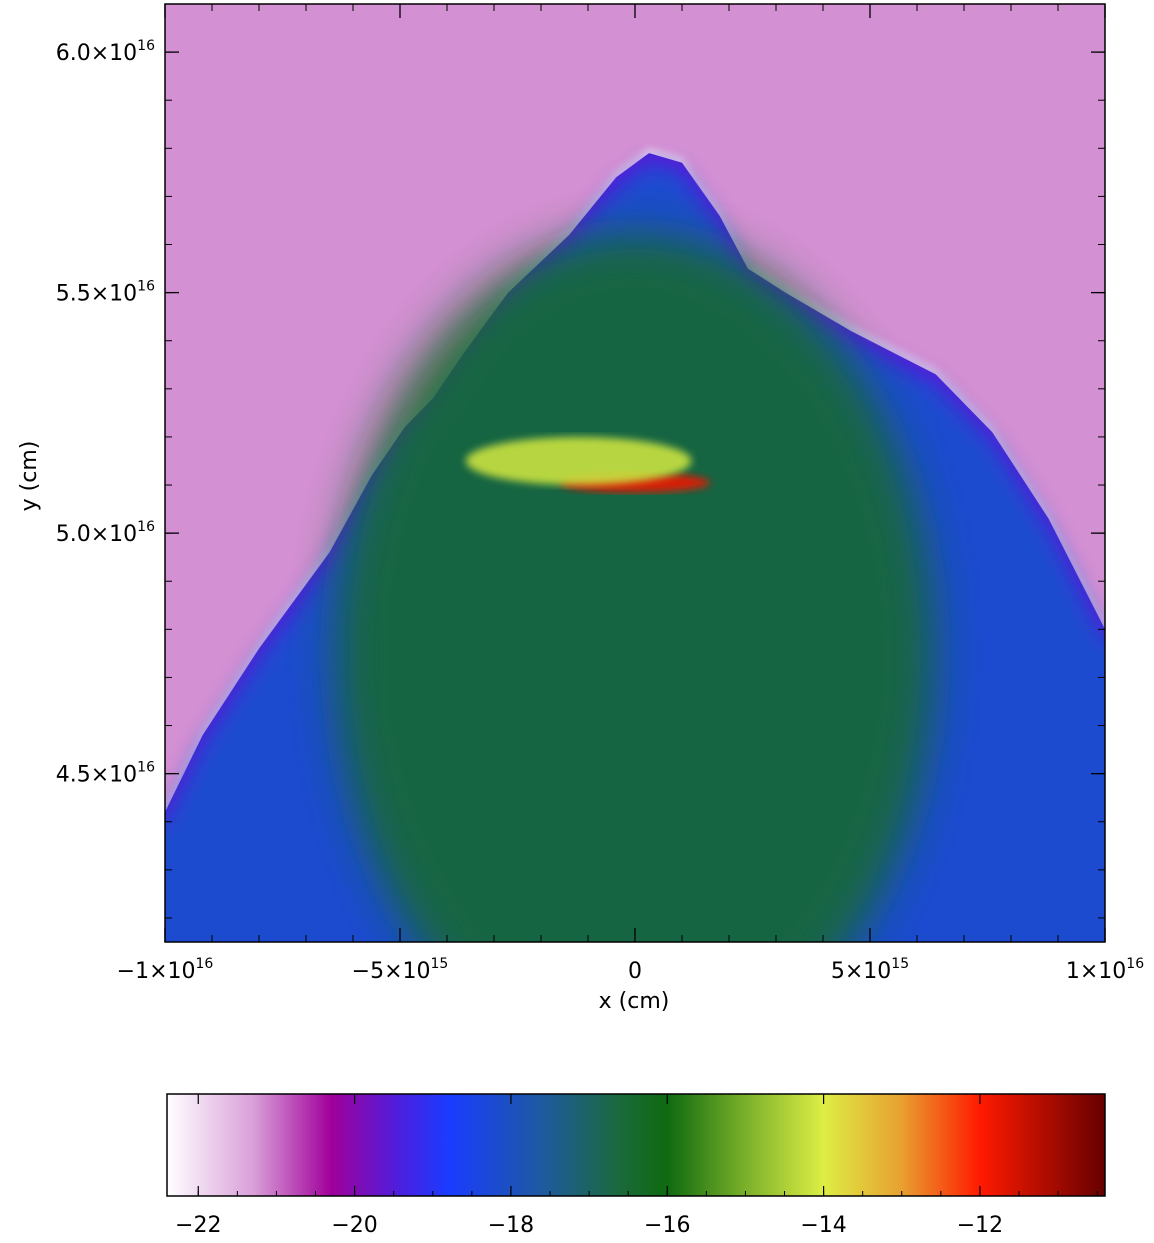  Describe the element at coordinates (980, 1225) in the screenshot. I see `colorbar-tick-label: −12` at that location.